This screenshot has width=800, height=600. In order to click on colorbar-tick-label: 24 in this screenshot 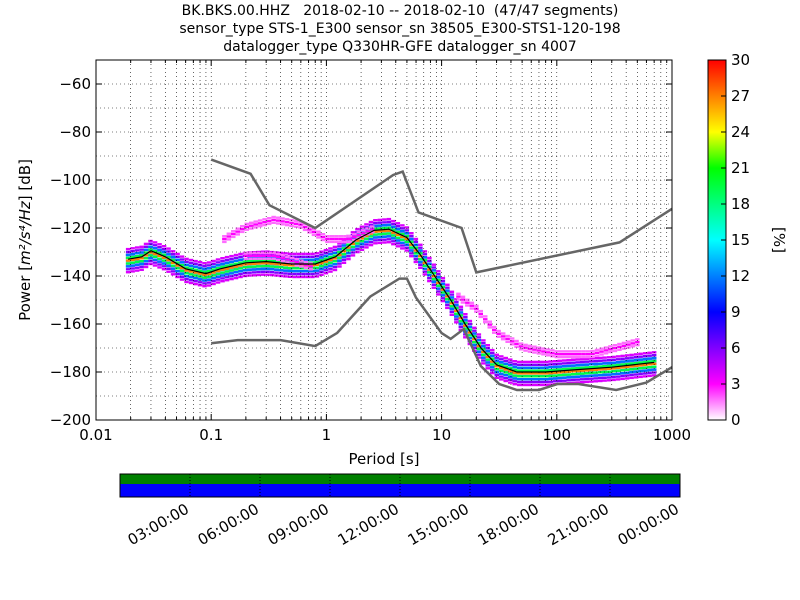, I will do `click(740, 132)`.